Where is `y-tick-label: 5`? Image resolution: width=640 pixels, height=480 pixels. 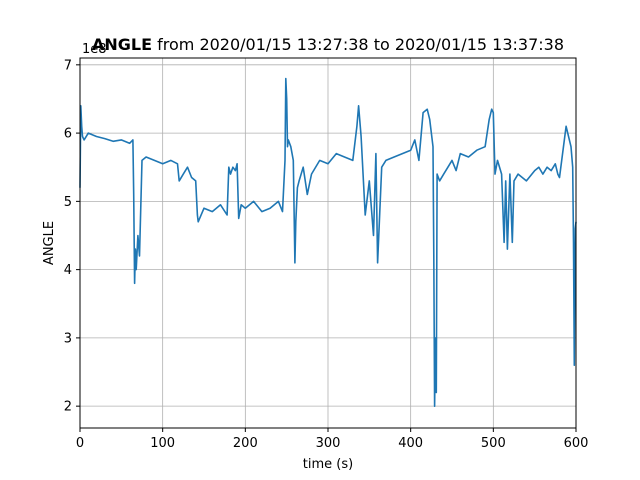
y-tick-label: 5 is located at coordinates (68, 202).